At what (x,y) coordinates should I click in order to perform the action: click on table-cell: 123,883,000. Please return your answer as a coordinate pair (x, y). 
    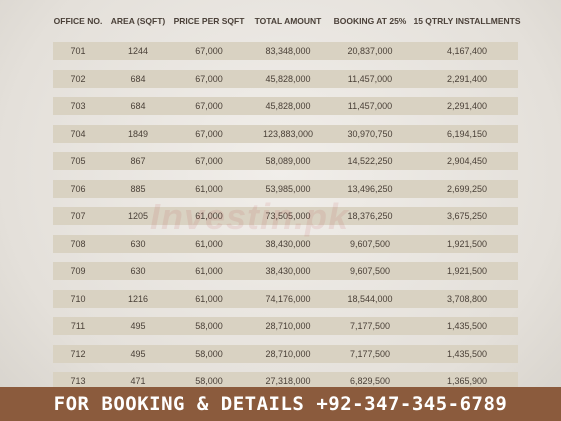
    Looking at the image, I should click on (288, 133).